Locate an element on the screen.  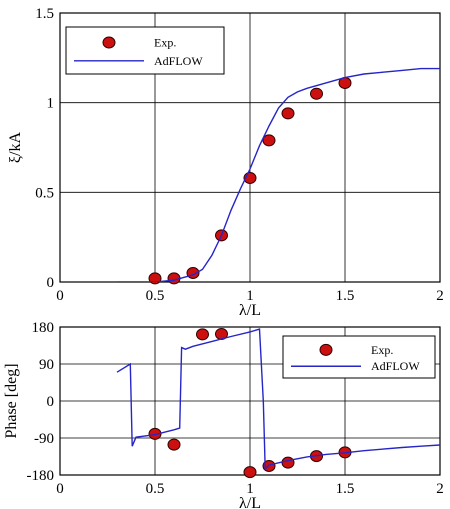
y-tick-label: -90 is located at coordinates (44, 439).